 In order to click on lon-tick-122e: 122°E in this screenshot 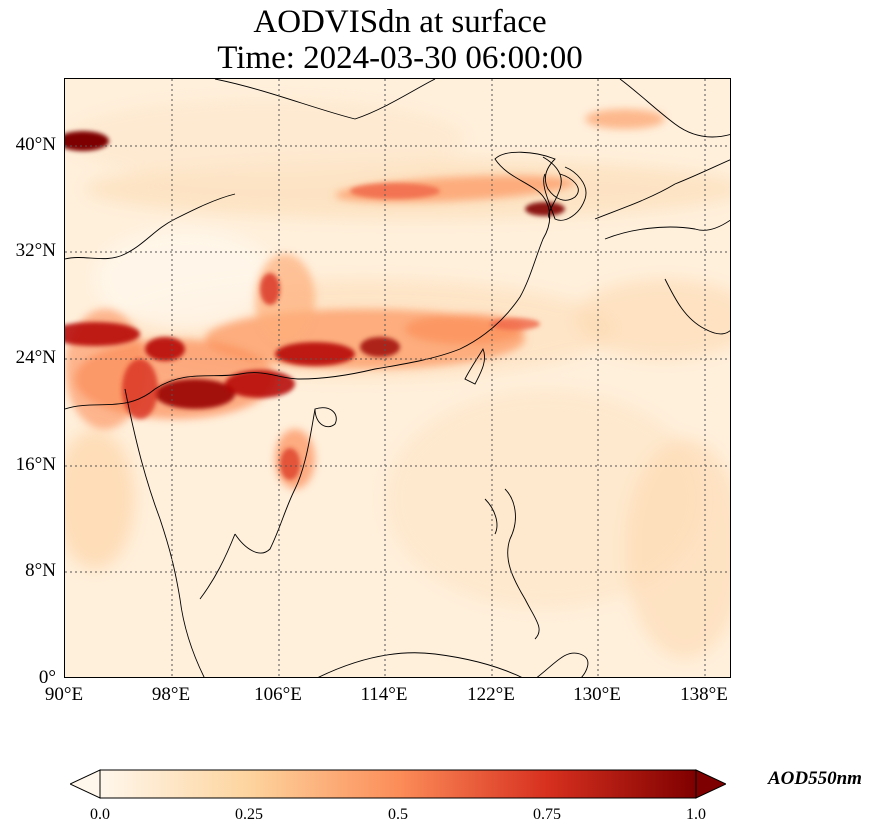, I will do `click(491, 694)`.